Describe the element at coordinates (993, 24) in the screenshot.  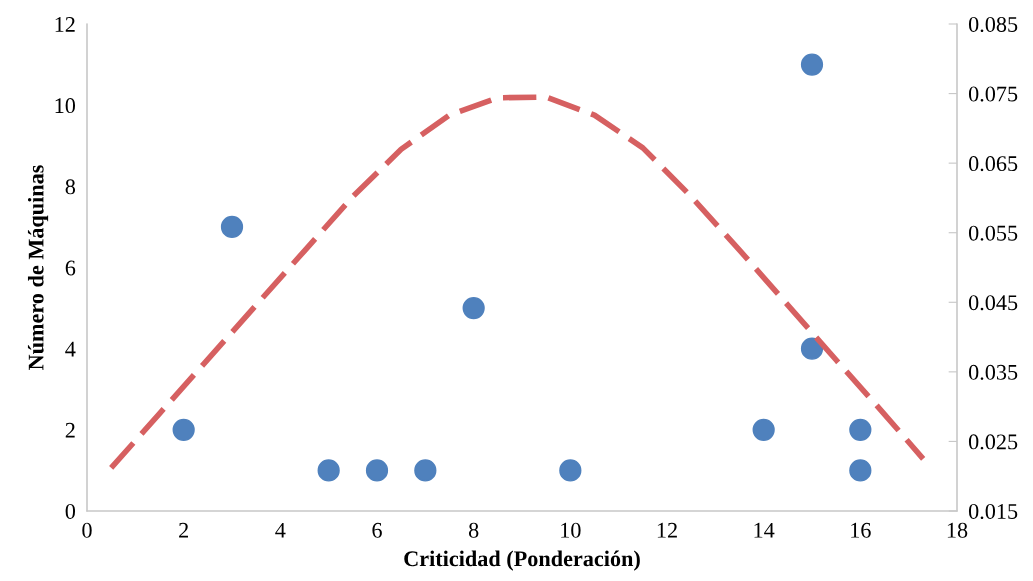
I see `y2-tick-label: 0.085` at that location.